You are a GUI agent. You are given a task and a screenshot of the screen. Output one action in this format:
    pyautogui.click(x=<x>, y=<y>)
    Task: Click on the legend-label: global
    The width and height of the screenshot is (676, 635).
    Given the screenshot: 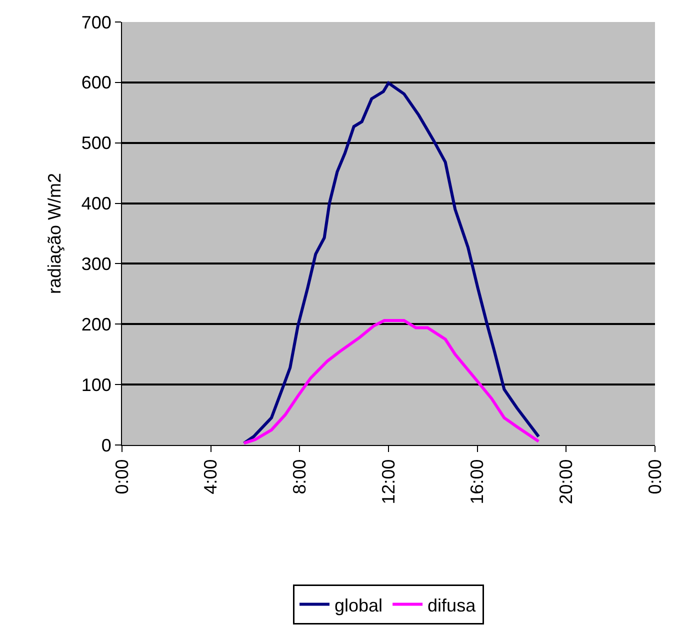 What is the action you would take?
    pyautogui.click(x=358, y=605)
    